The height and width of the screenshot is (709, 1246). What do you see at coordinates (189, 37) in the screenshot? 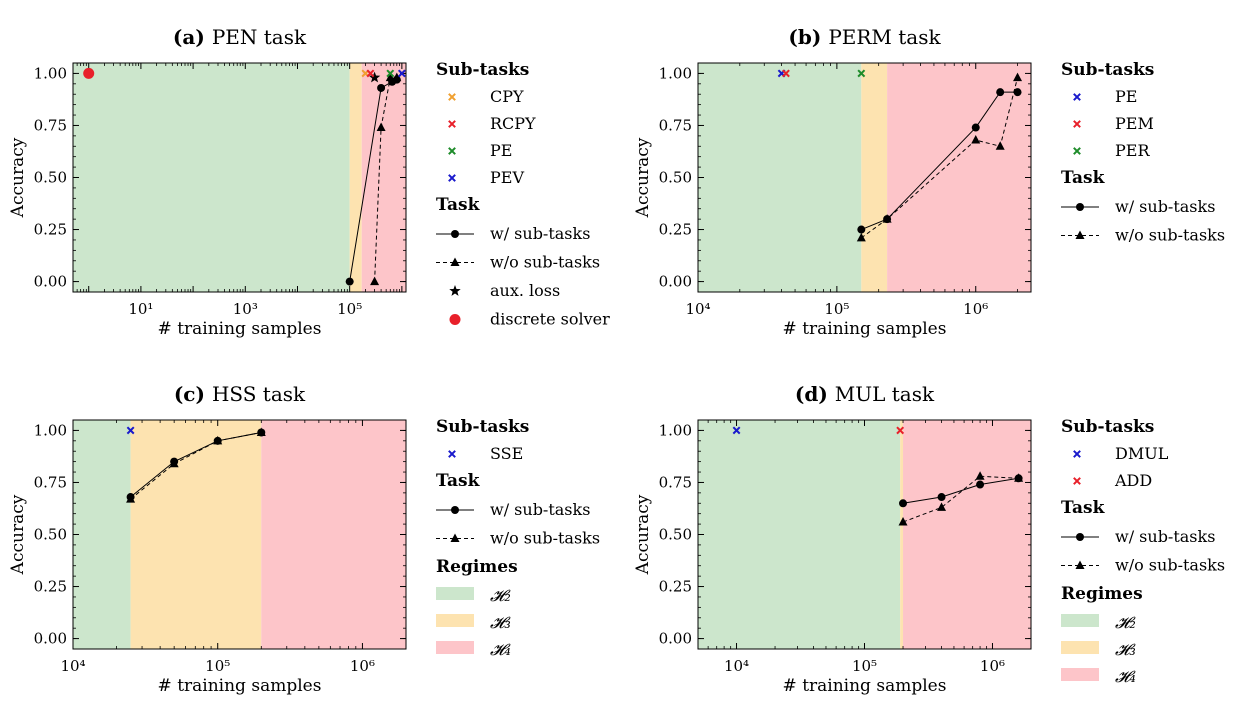
I see `panel-label: (a)` at bounding box center [189, 37].